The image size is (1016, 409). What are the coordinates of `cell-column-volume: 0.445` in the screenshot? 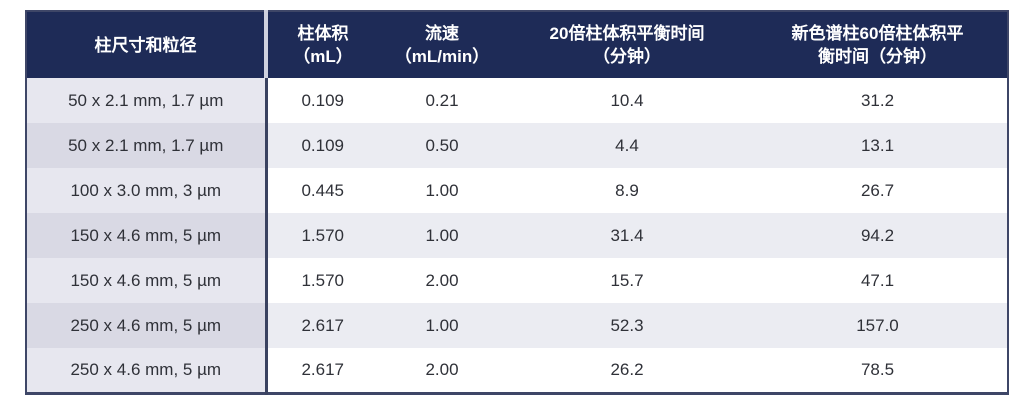 It's located at (322, 190).